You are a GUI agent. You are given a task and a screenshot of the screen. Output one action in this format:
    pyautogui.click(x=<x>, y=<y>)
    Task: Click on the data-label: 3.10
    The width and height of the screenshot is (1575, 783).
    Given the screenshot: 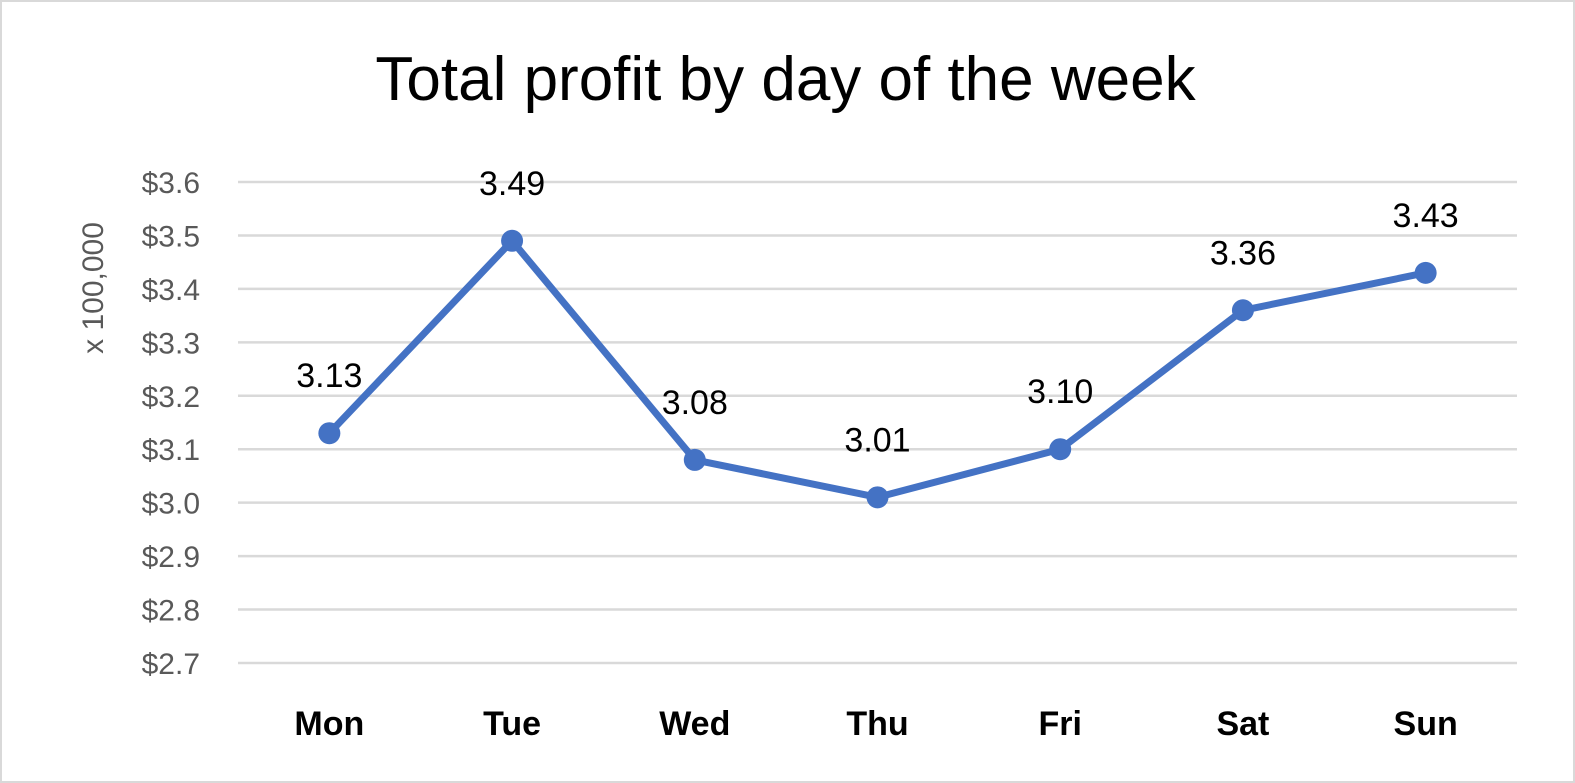 What is the action you would take?
    pyautogui.click(x=1060, y=392)
    